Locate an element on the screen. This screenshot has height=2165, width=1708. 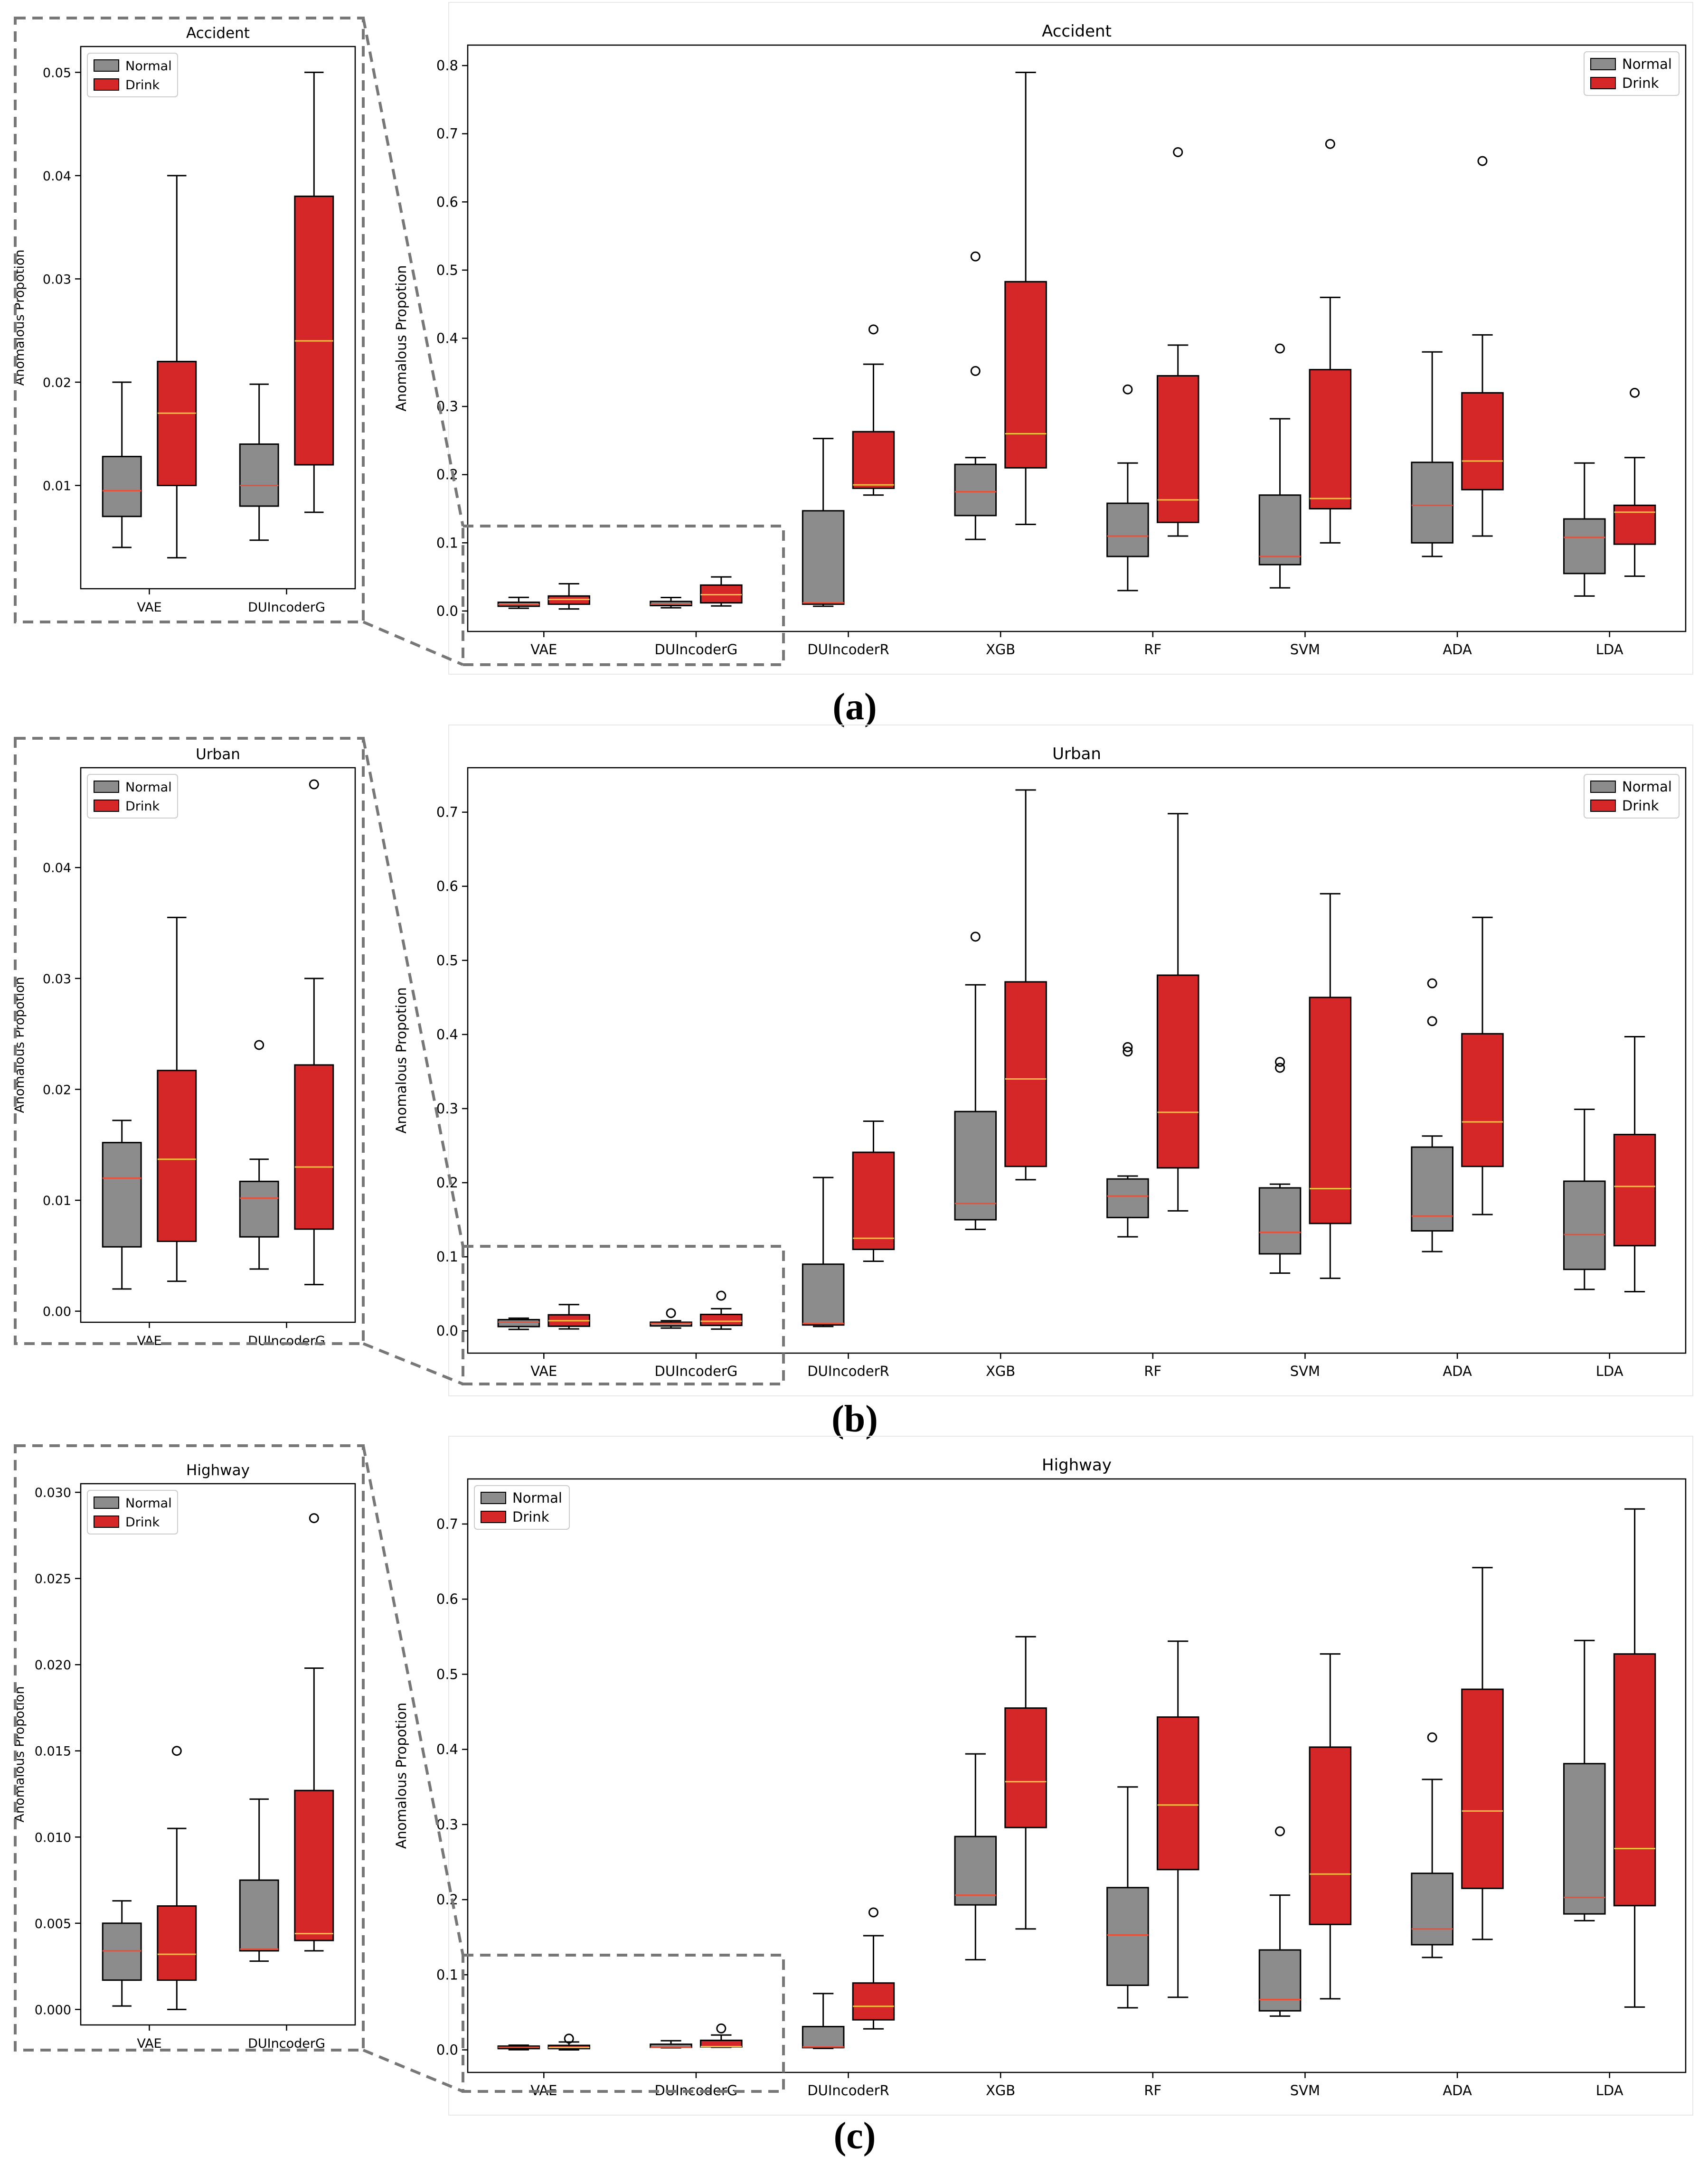
panel-label: (a) is located at coordinates (854, 707).